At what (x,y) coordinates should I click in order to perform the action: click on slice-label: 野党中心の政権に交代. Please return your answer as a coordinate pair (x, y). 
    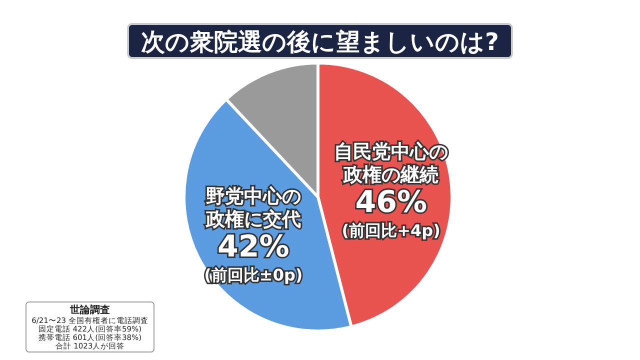
    Looking at the image, I should click on (252, 208).